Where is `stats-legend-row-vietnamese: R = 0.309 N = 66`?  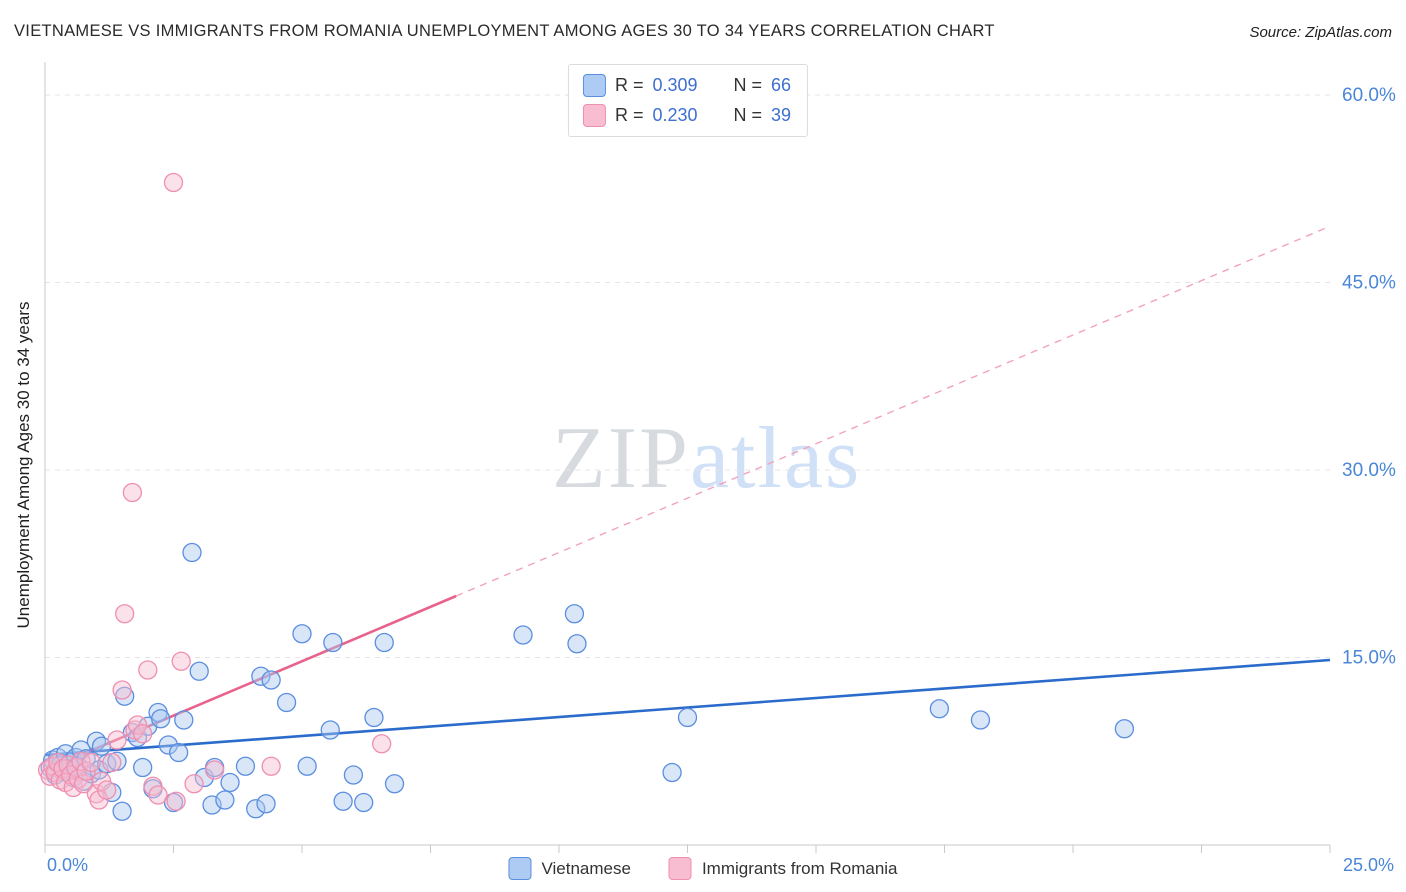
stats-legend-row-vietnamese: R = 0.309 N = 66 is located at coordinates (687, 85).